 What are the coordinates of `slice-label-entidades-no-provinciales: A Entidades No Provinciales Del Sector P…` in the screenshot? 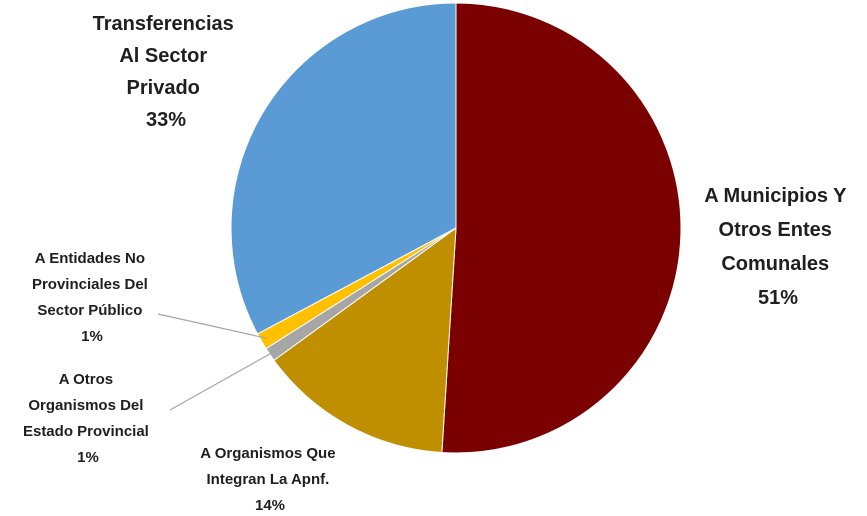 It's located at (92, 297).